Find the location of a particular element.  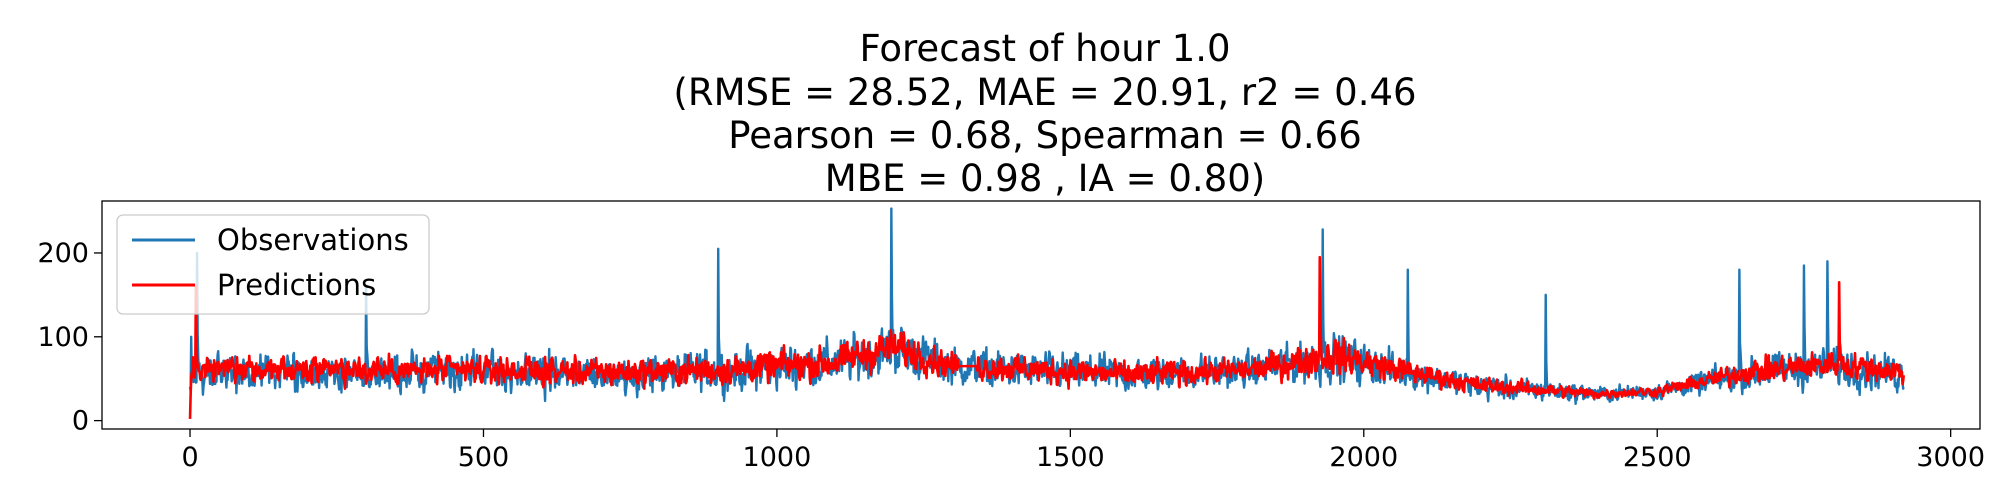

y-tick-label-100: 100 is located at coordinates (63, 337).